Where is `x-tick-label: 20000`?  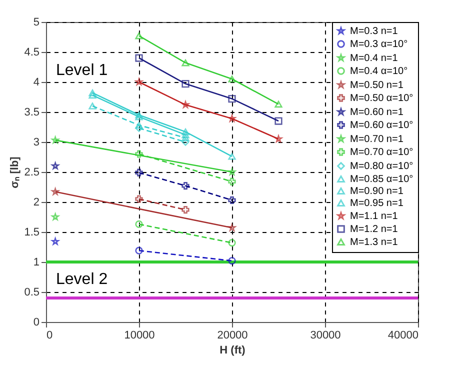 x-tick-label: 20000 is located at coordinates (232, 336).